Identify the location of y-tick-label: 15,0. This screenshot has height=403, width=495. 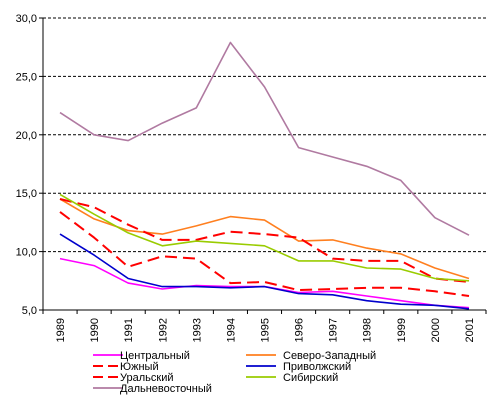
(26, 194).